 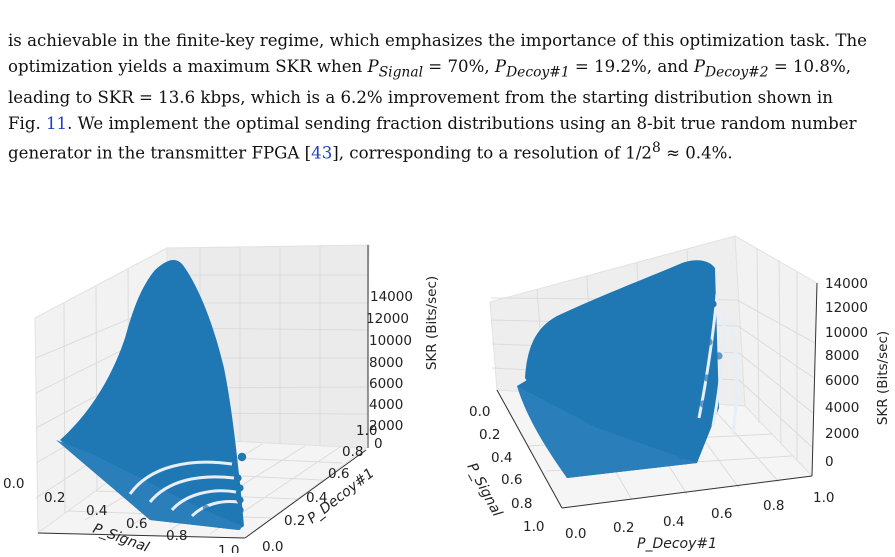 What do you see at coordinates (160, 153) in the screenshot?
I see `text-run: generator in the transmitter FPGA [` at bounding box center [160, 153].